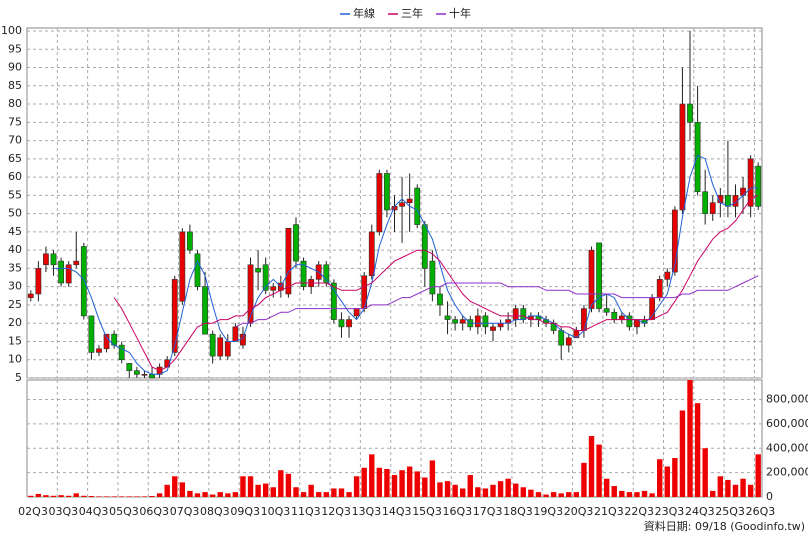 Image resolution: width=808 pixels, height=540 pixels. Describe the element at coordinates (579, 511) in the screenshot. I see `x-tick-label: 20Q3` at that location.